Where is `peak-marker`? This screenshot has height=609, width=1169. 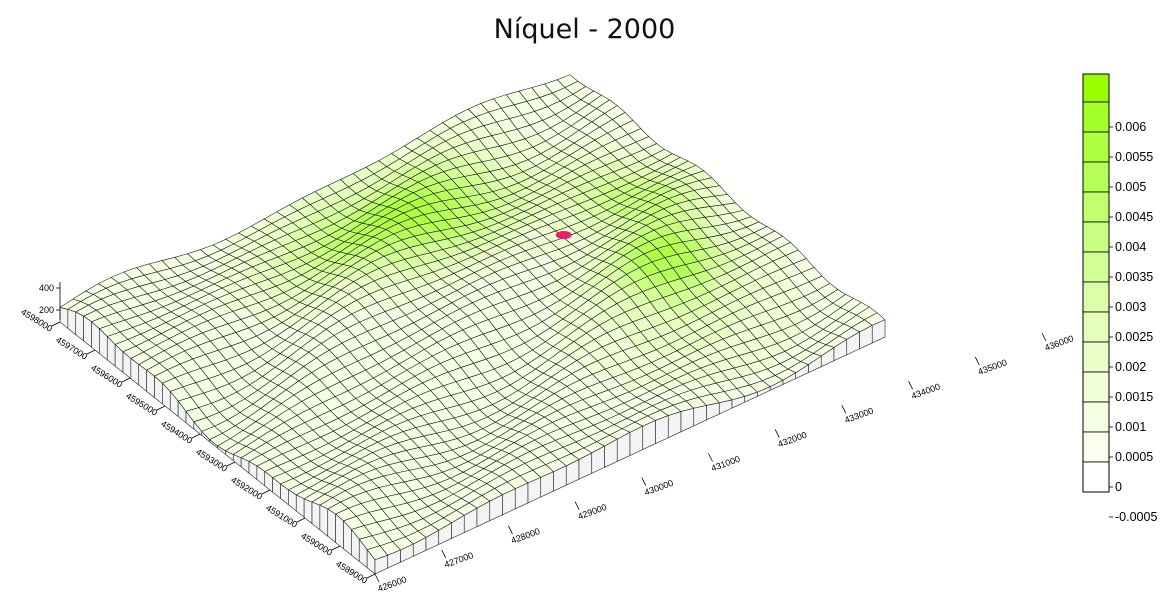
peak-marker is located at coordinates (563, 234).